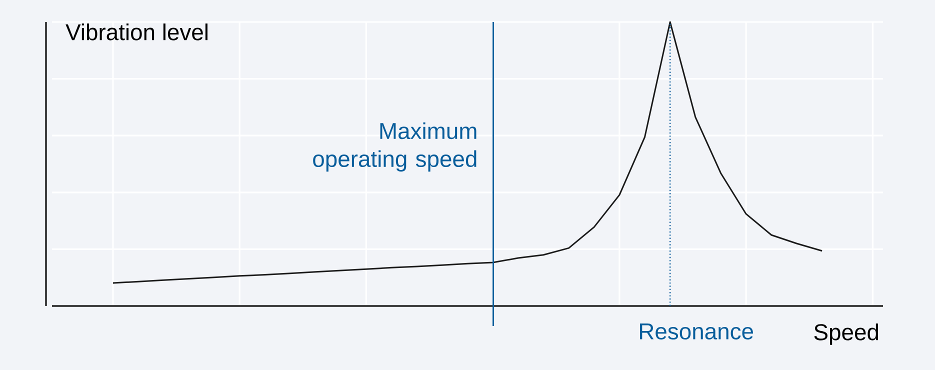  I want to click on y-axis-title: Vibration level, so click(137, 32).